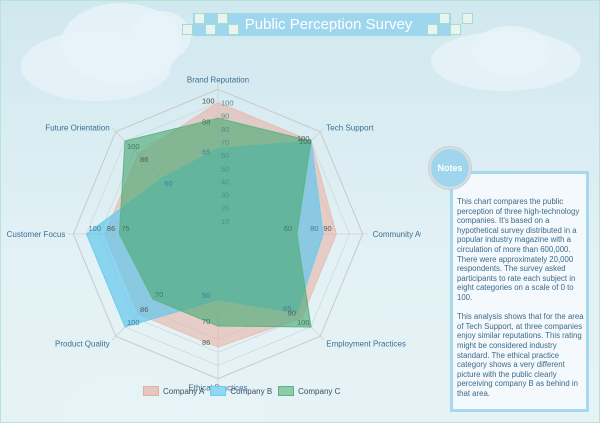 This screenshot has width=600, height=423. What do you see at coordinates (184, 391) in the screenshot?
I see `legend-label: Company A` at bounding box center [184, 391].